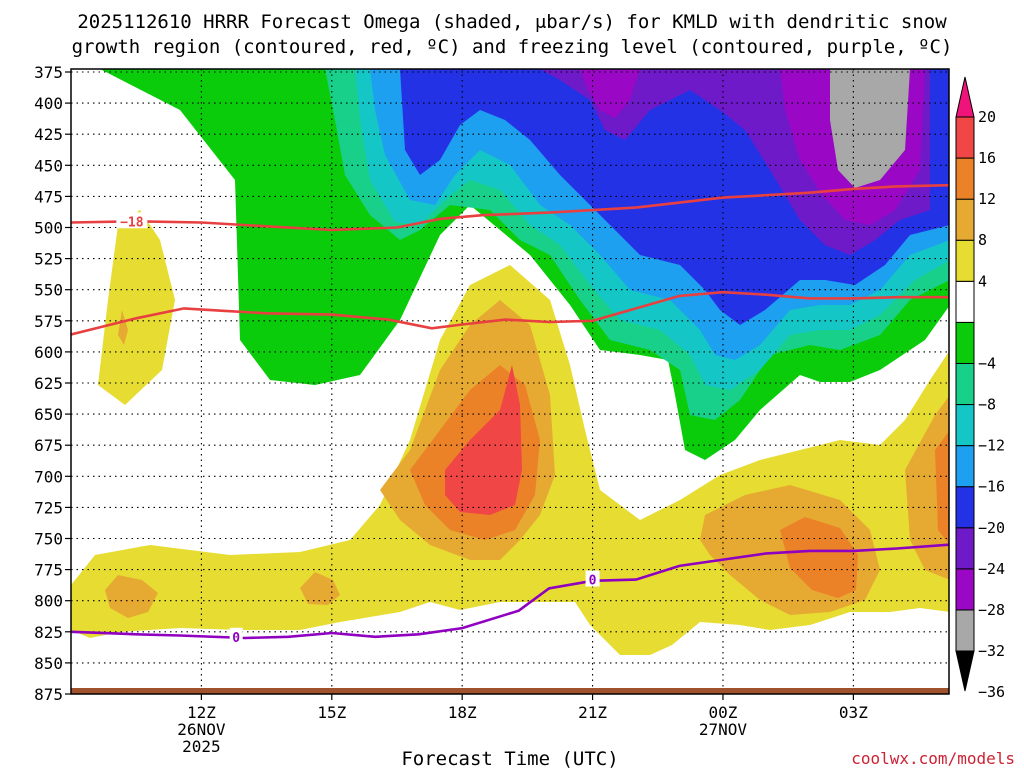 The image size is (1024, 768). What do you see at coordinates (48, 383) in the screenshot?
I see `y-tick-label: 625` at bounding box center [48, 383].